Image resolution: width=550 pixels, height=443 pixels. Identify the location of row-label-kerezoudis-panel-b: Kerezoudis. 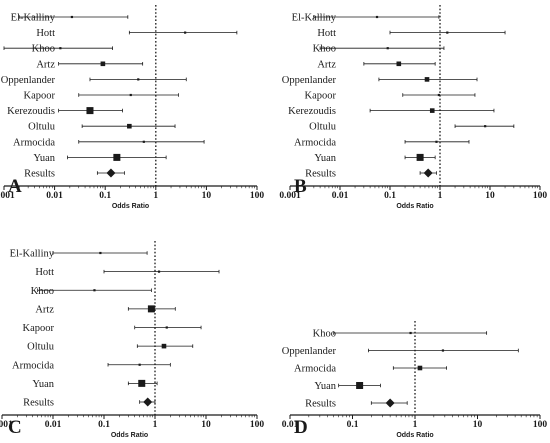
(312, 111).